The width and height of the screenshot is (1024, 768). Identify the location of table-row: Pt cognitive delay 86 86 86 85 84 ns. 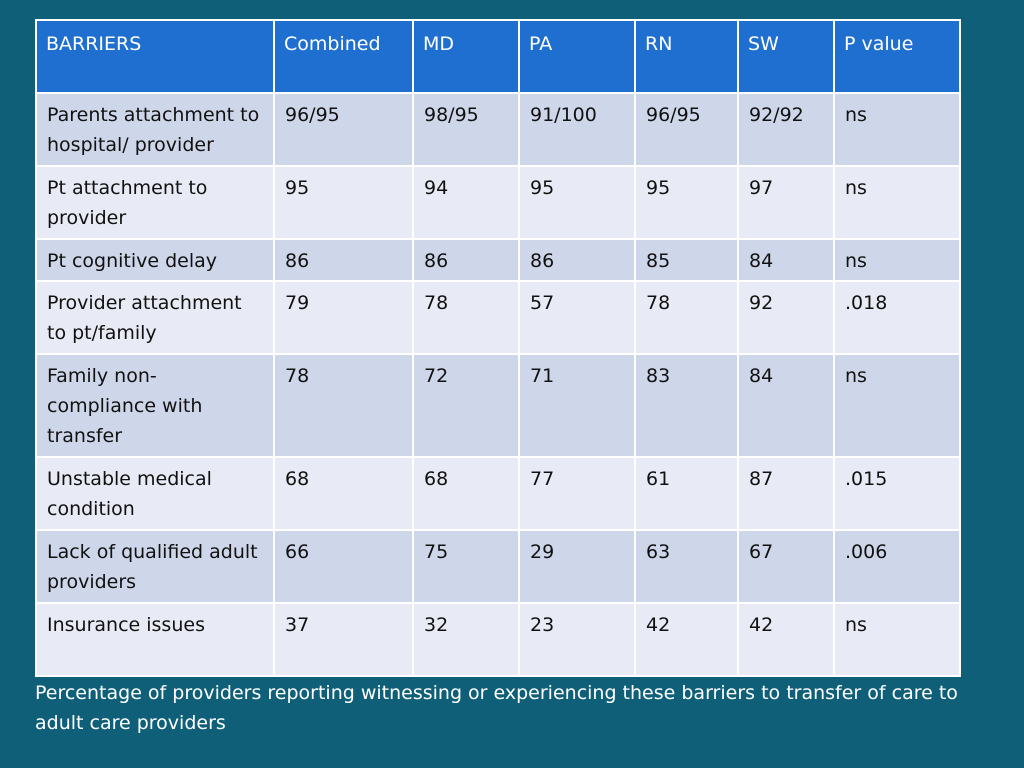
(498, 260).